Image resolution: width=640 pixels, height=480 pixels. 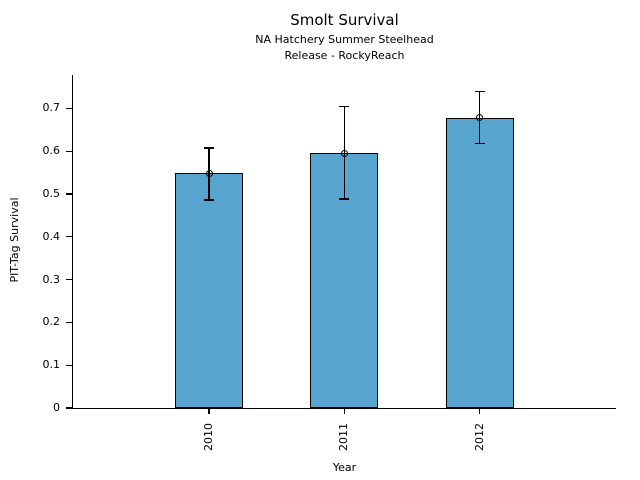 I want to click on x-tick-label: 2011, so click(x=344, y=437).